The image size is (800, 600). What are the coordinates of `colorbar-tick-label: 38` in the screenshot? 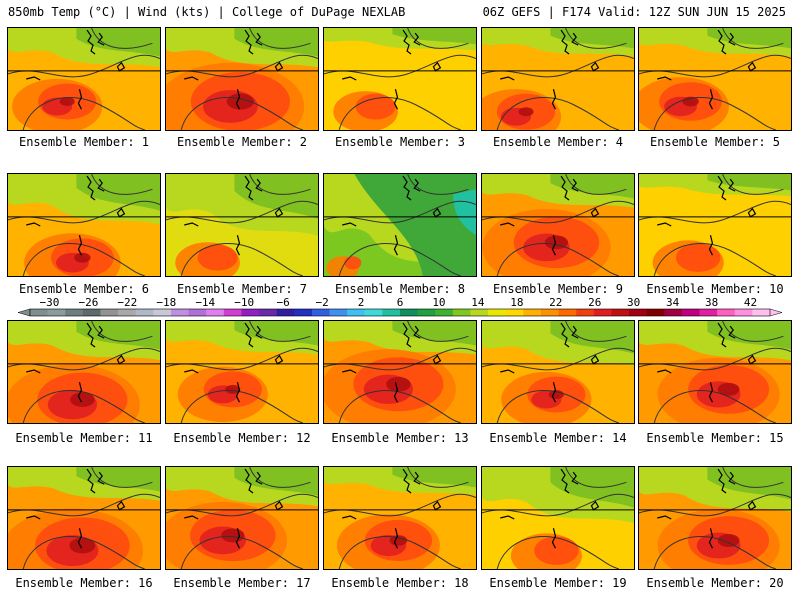 It's located at (711, 302).